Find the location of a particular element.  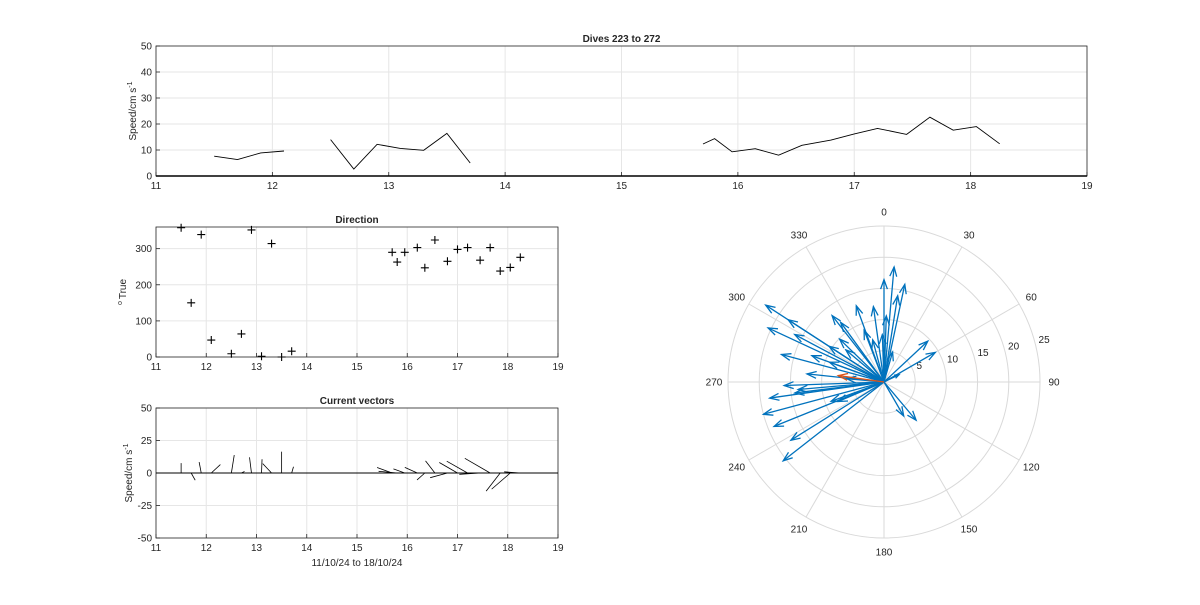

y-axis-label-superscript: -1 is located at coordinates (126, 446).